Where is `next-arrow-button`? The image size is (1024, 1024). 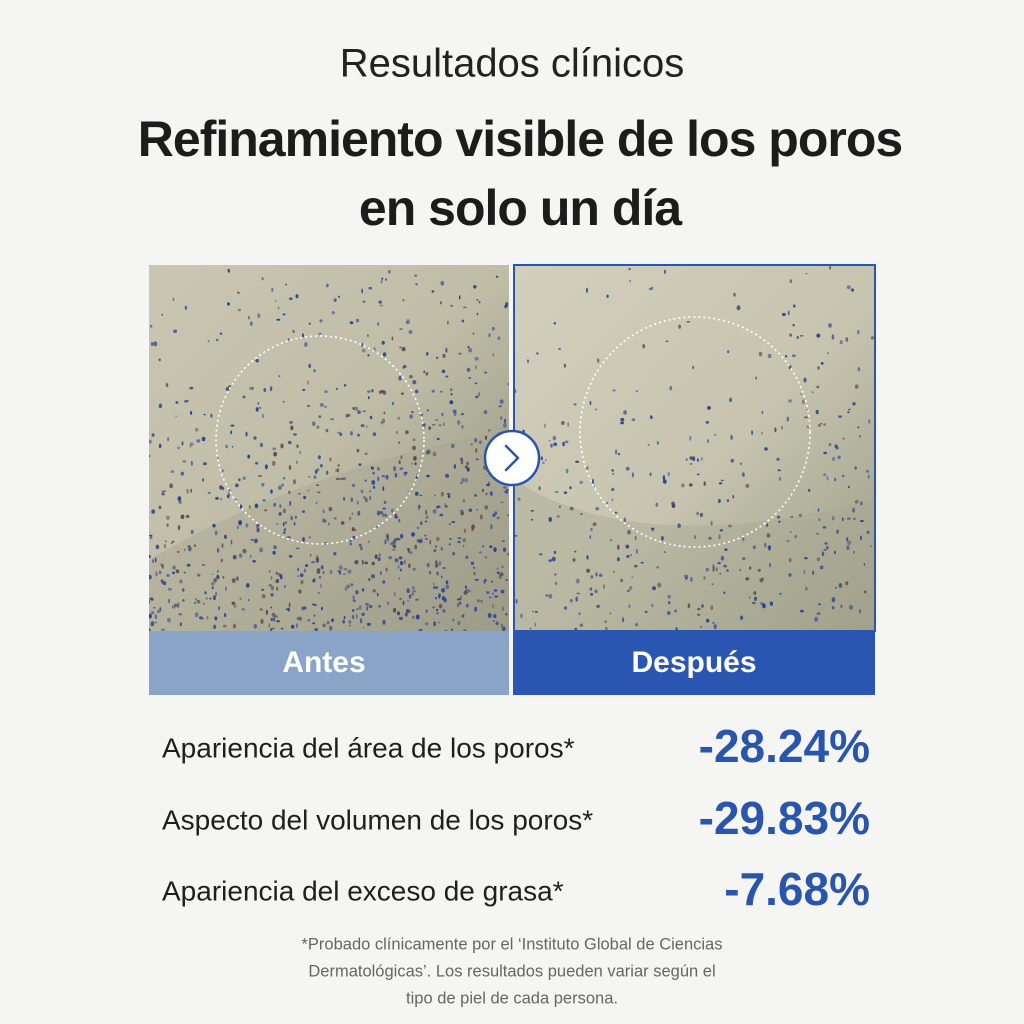 next-arrow-button is located at coordinates (512, 458).